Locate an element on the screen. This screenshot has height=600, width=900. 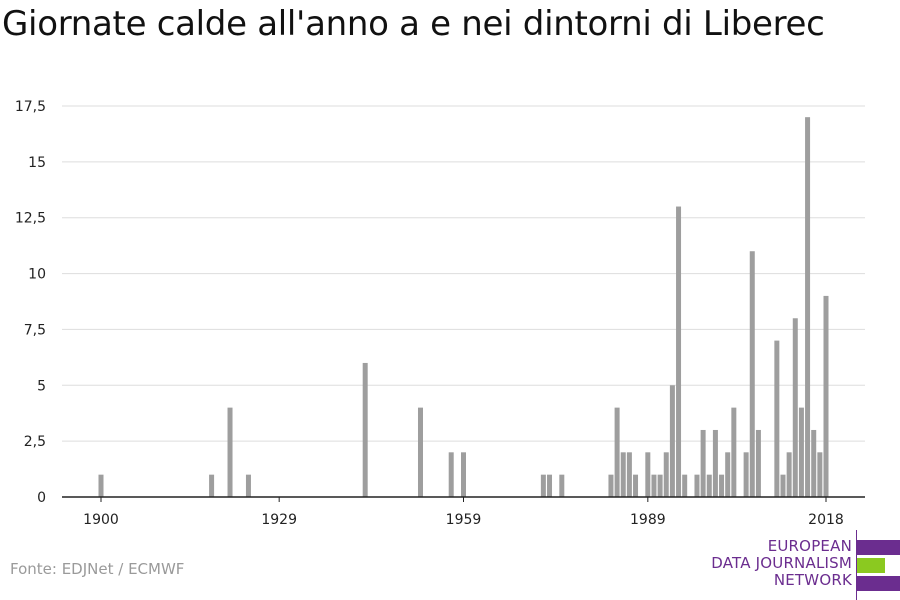
y-tick-label: 7,5 is located at coordinates (35, 330).